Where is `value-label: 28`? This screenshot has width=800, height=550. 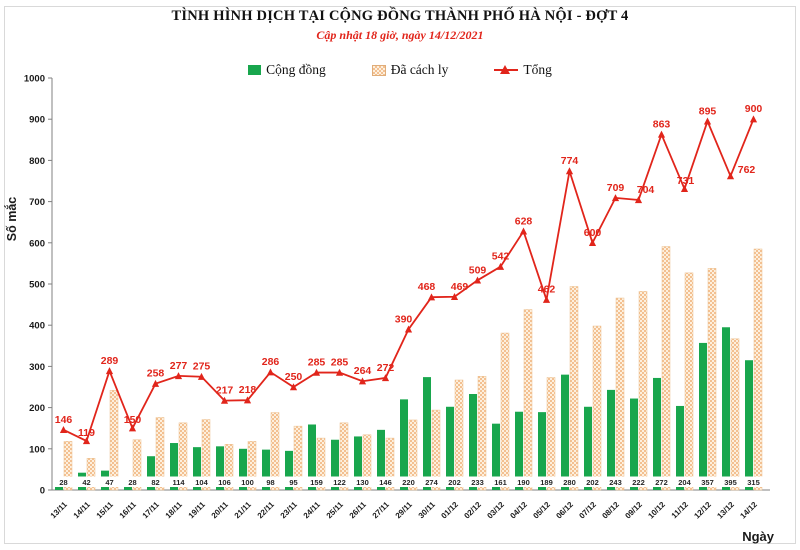 value-label: 28 is located at coordinates (63, 482).